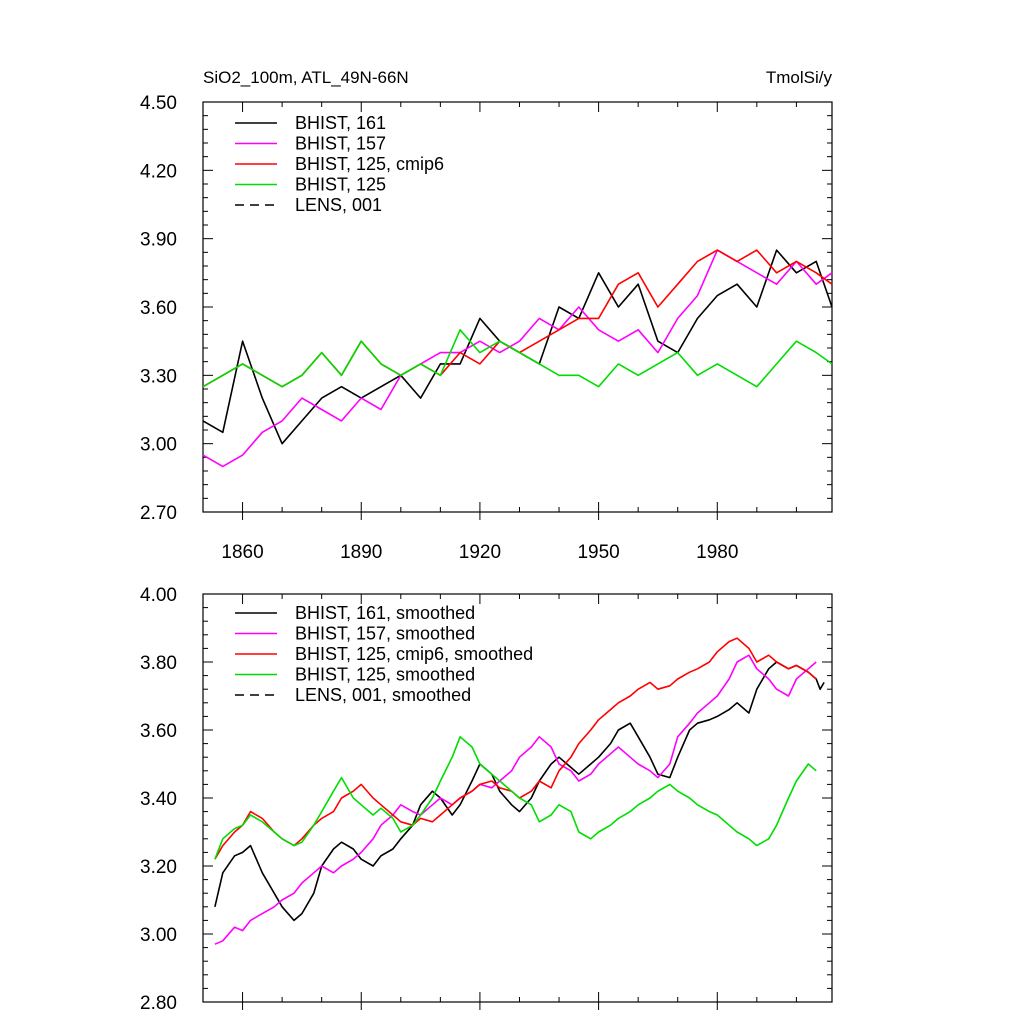  Describe the element at coordinates (158, 1003) in the screenshot. I see `y-tick-label: 2.80` at that location.